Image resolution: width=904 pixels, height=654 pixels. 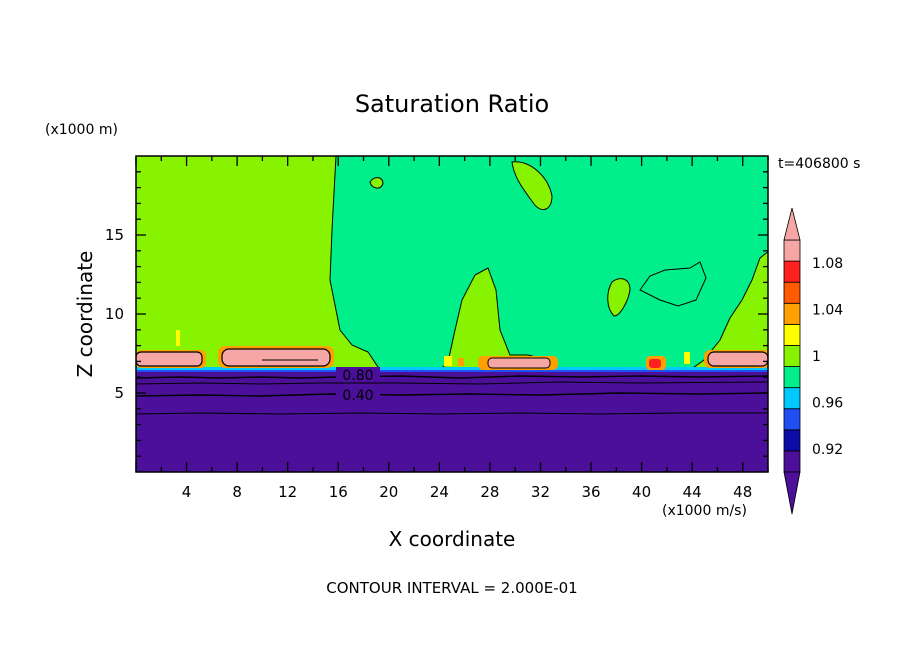 I want to click on x-tick-label: 28, so click(x=489, y=492).